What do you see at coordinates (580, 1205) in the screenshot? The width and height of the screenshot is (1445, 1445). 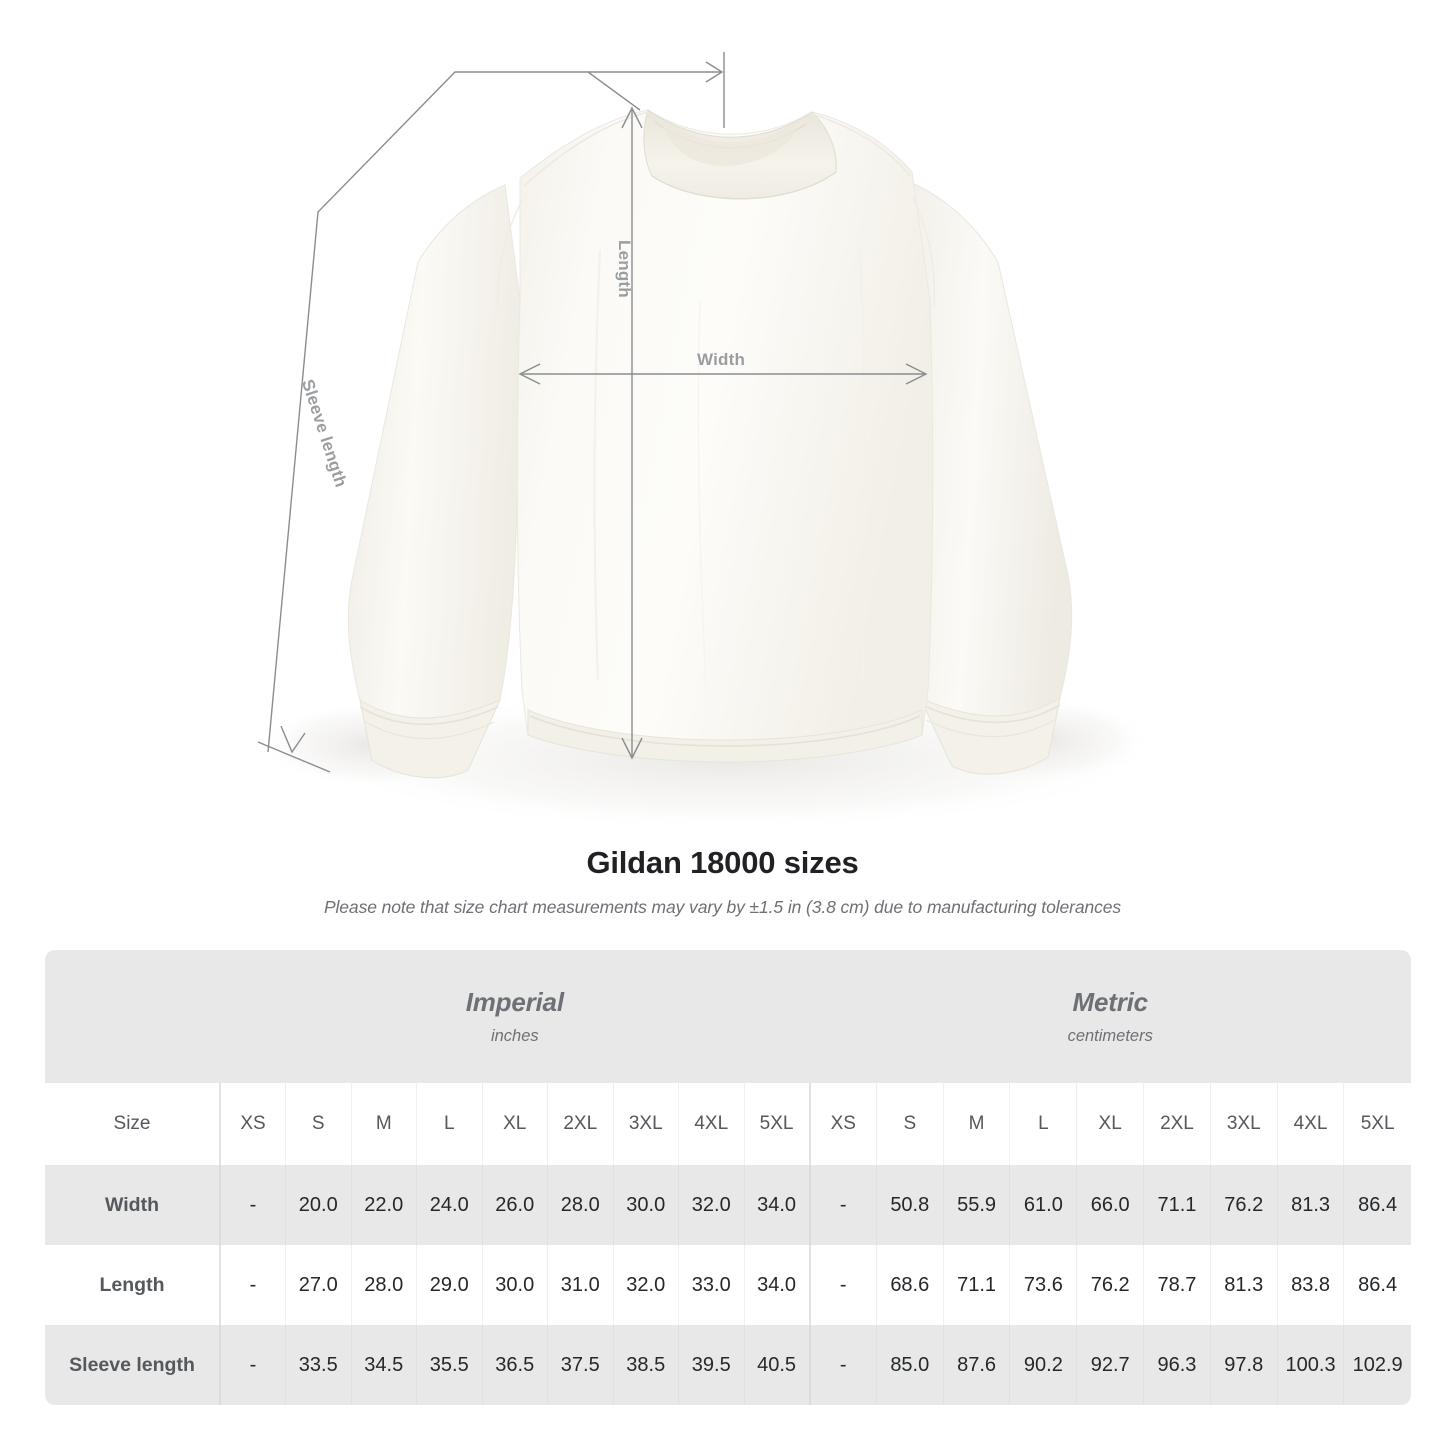 I see `width-imperial-2xl: 28.0` at bounding box center [580, 1205].